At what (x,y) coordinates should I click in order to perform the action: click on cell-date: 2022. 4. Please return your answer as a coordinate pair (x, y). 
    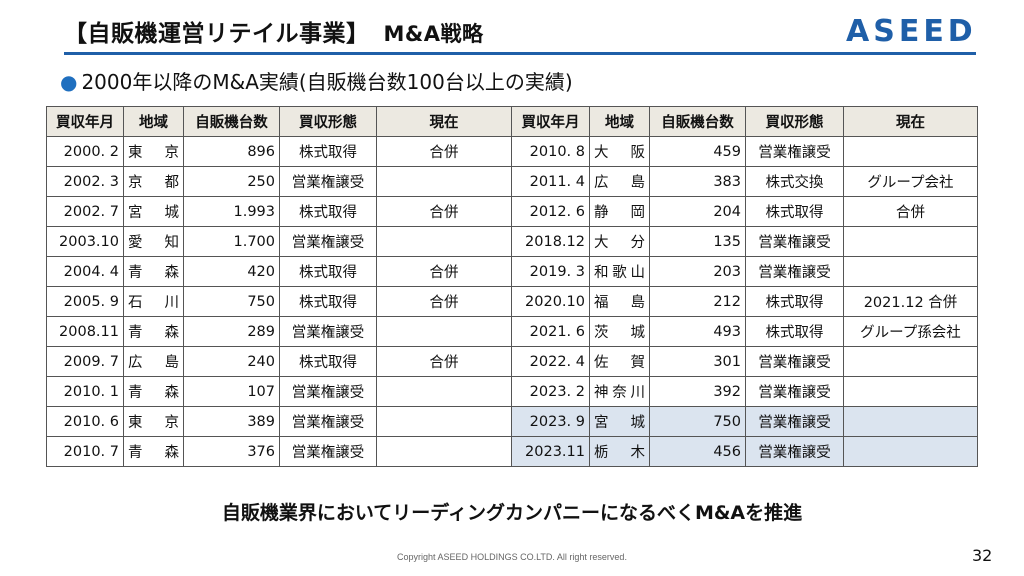
    Looking at the image, I should click on (550, 361).